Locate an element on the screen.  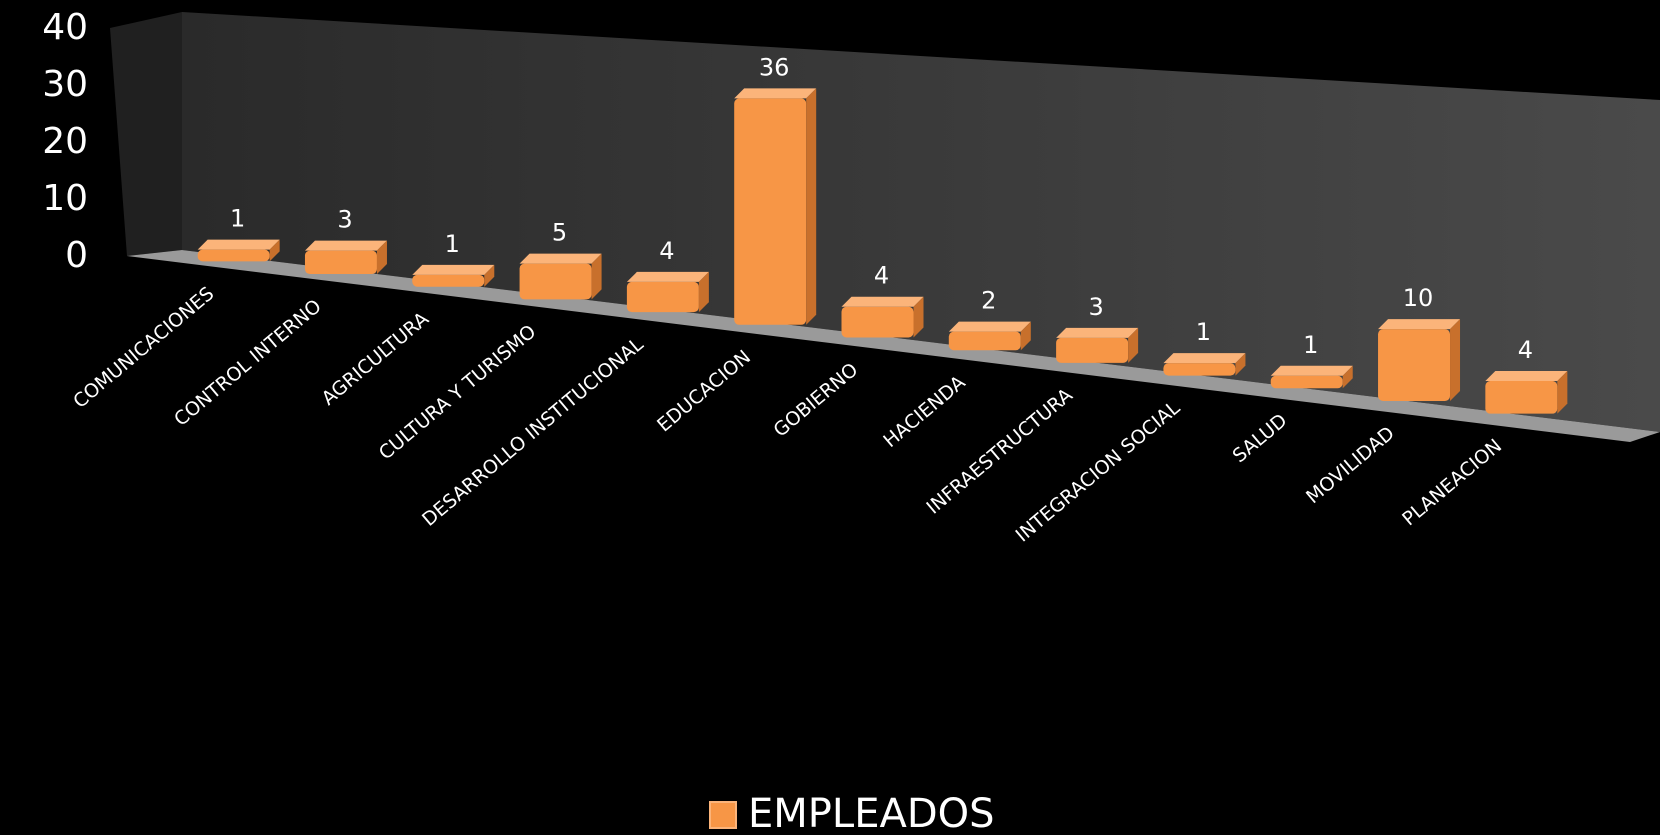
x-tick-label: AGRICULTURA is located at coordinates (375, 359).